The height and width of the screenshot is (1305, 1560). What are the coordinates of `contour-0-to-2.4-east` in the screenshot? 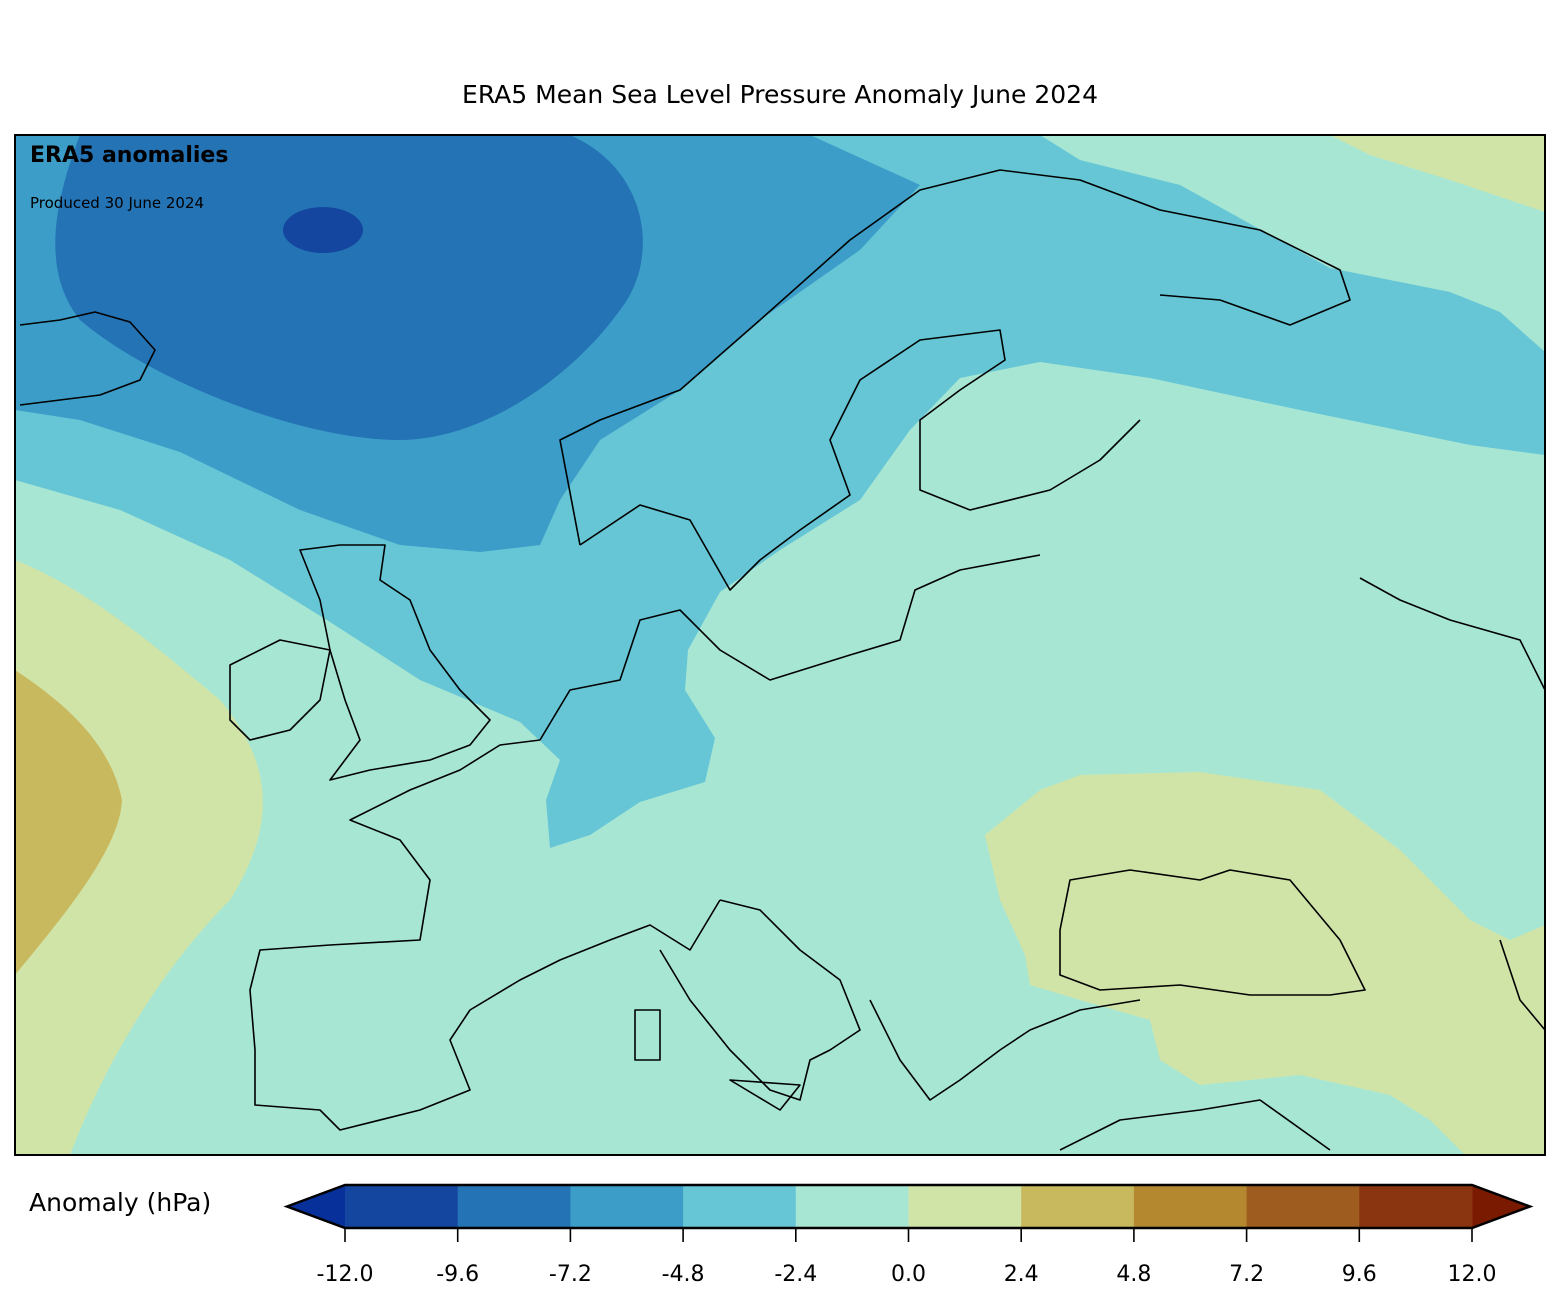 It's located at (1265, 963).